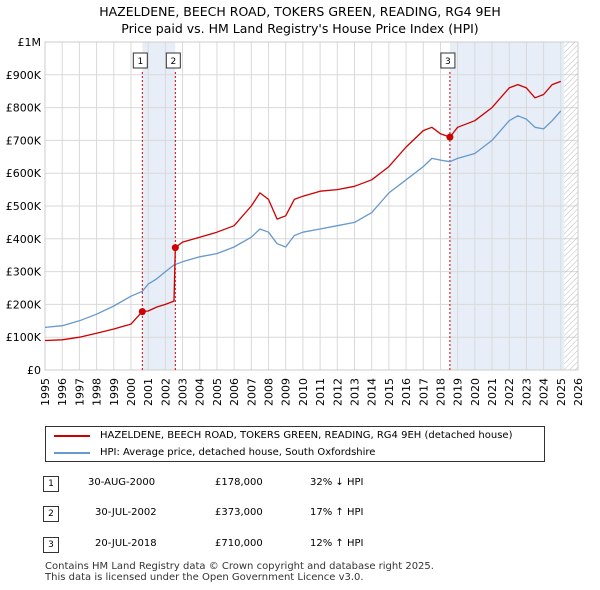 The height and width of the screenshot is (590, 600). What do you see at coordinates (51, 514) in the screenshot?
I see `transaction-number: 2` at bounding box center [51, 514].